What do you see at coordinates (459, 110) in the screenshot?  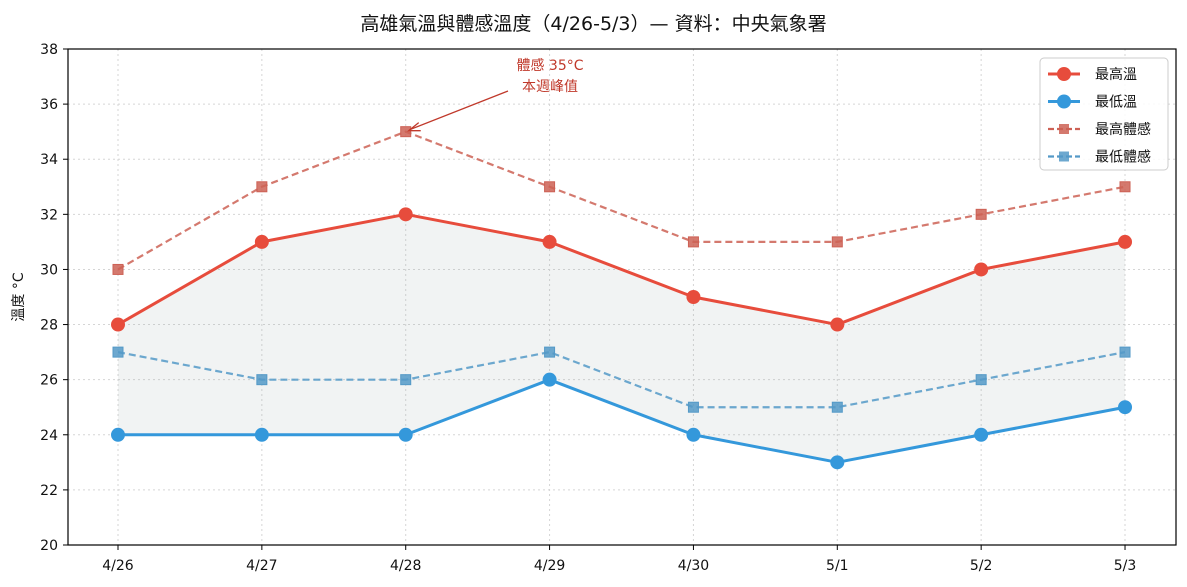 I see `annotation-arrow-line` at bounding box center [459, 110].